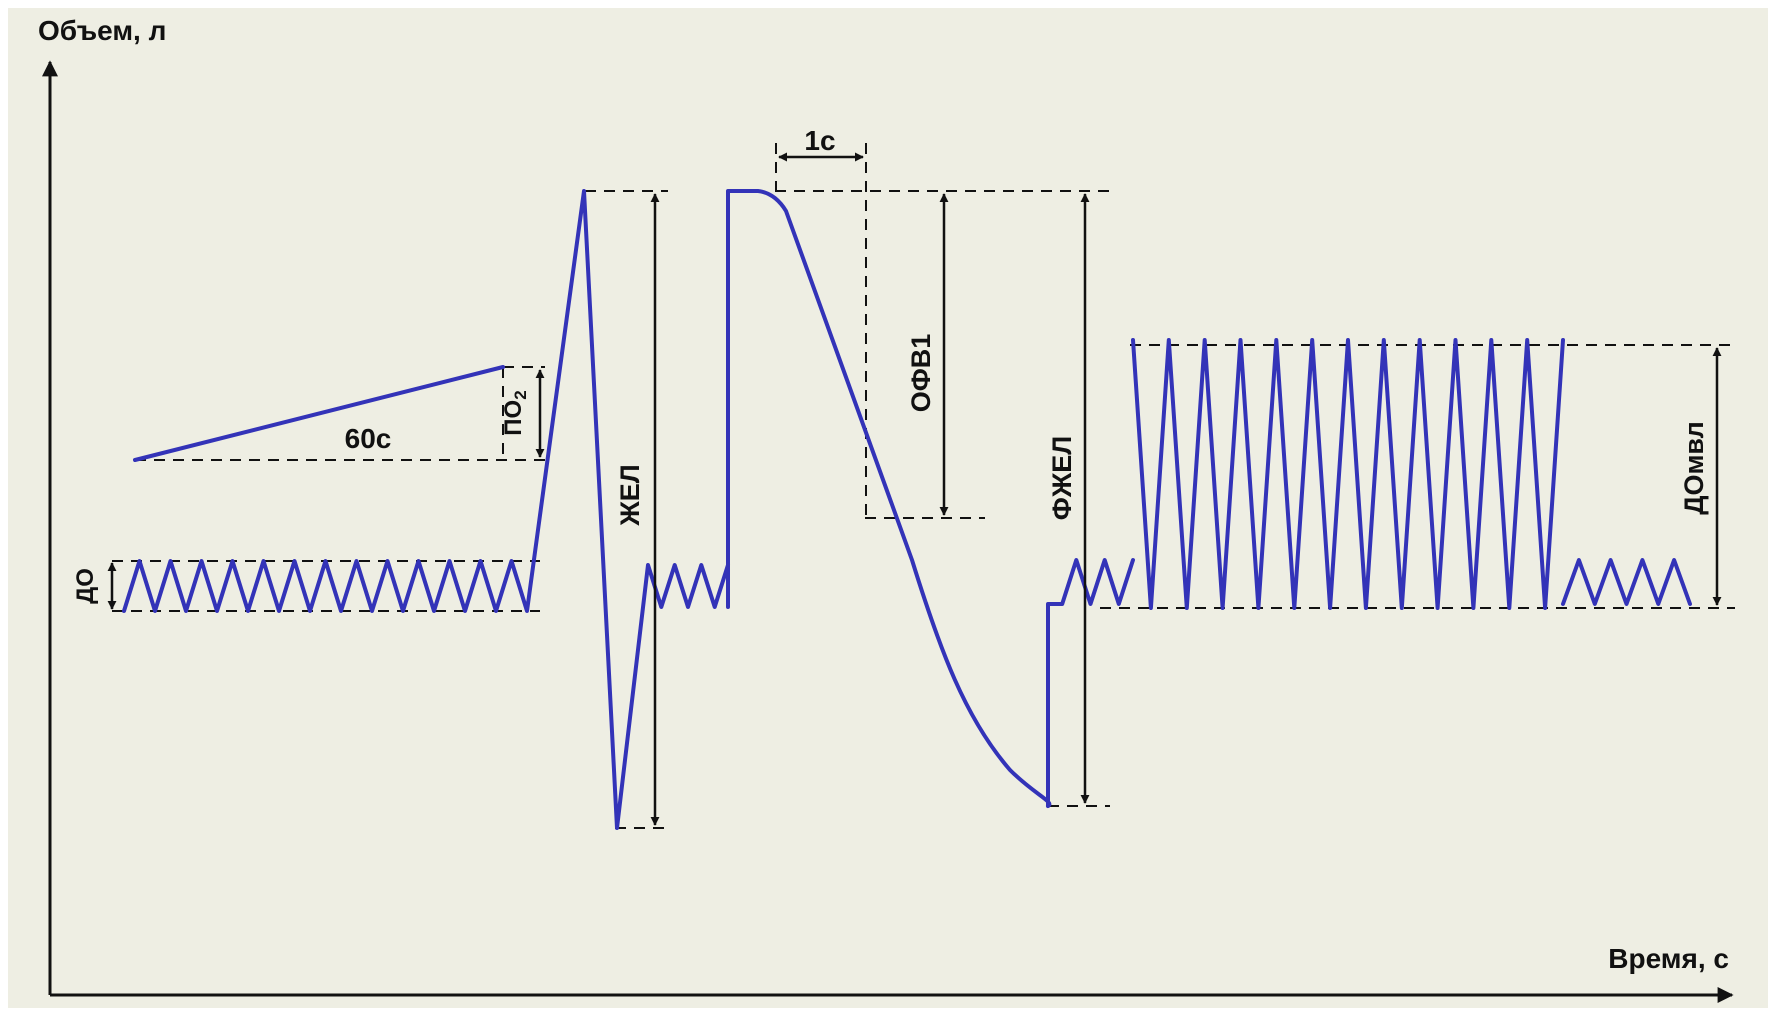  Describe the element at coordinates (1694, 468) in the screenshot. I see `mvv-tidal-label: ДОмвл` at that location.